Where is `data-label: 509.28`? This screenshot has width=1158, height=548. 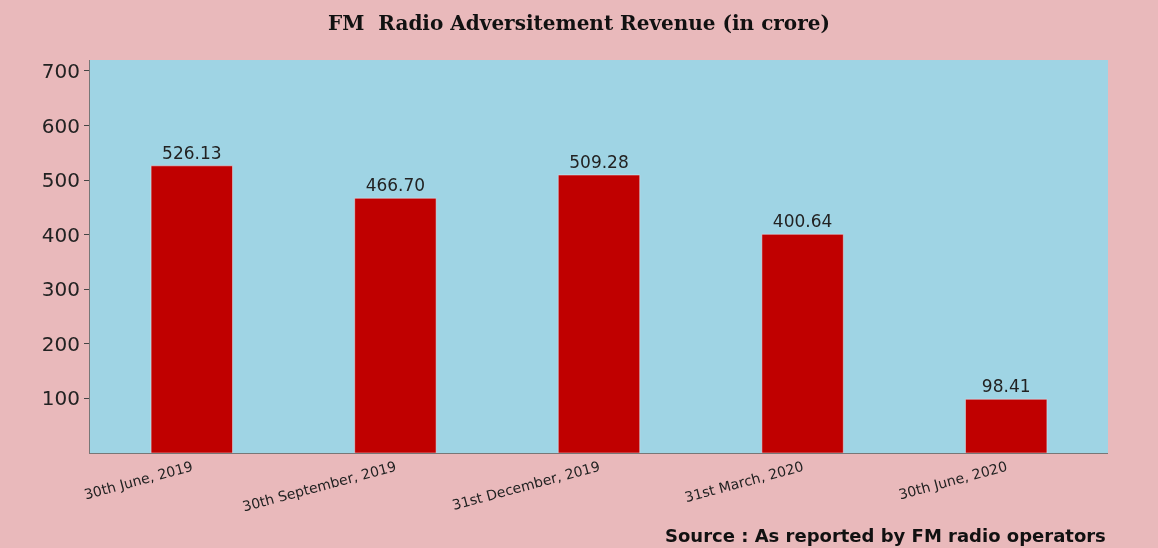
data-label: 509.28 is located at coordinates (599, 162).